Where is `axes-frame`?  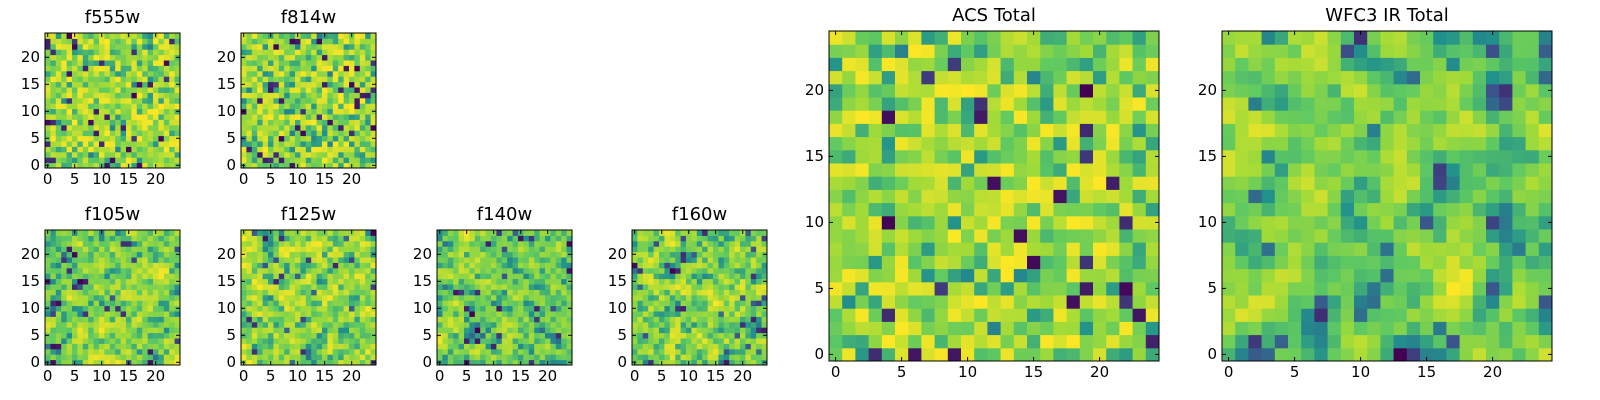
axes-frame is located at coordinates (308, 100).